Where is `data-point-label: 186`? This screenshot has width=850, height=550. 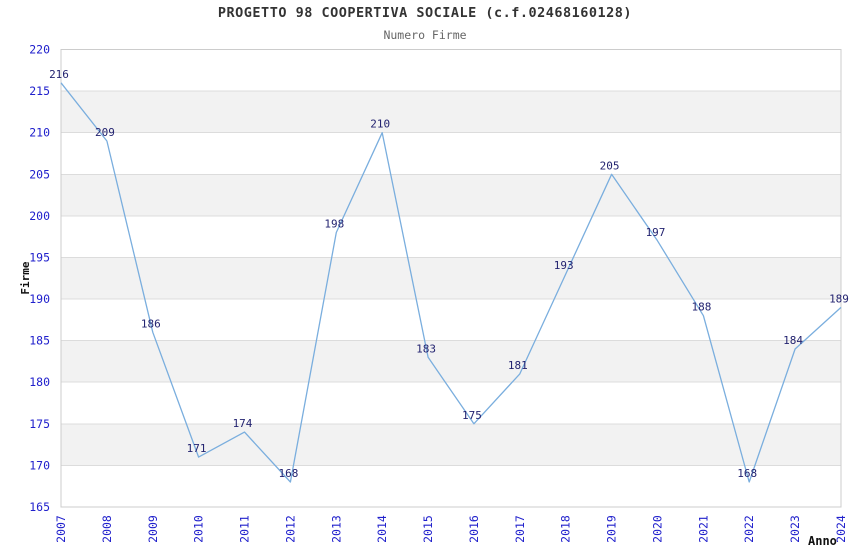 data-point-label: 186 is located at coordinates (151, 323).